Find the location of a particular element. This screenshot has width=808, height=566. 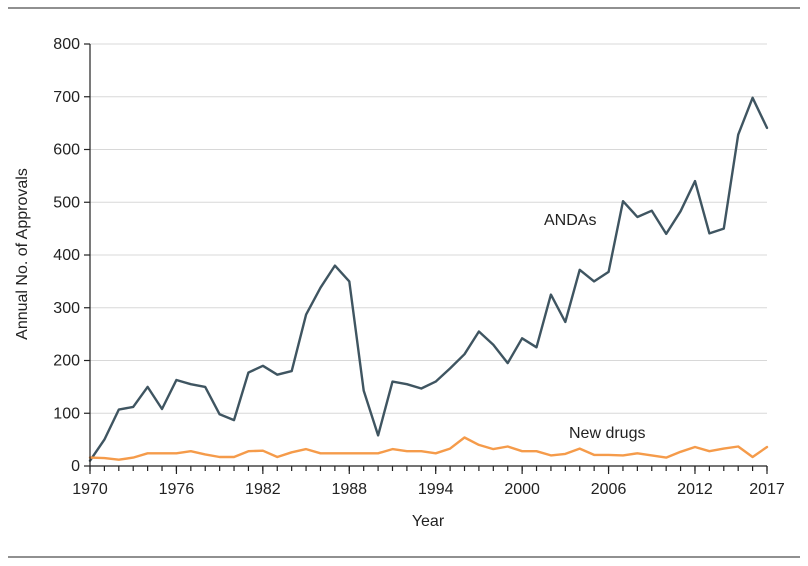

series-label-andas: ANDAs is located at coordinates (570, 220).